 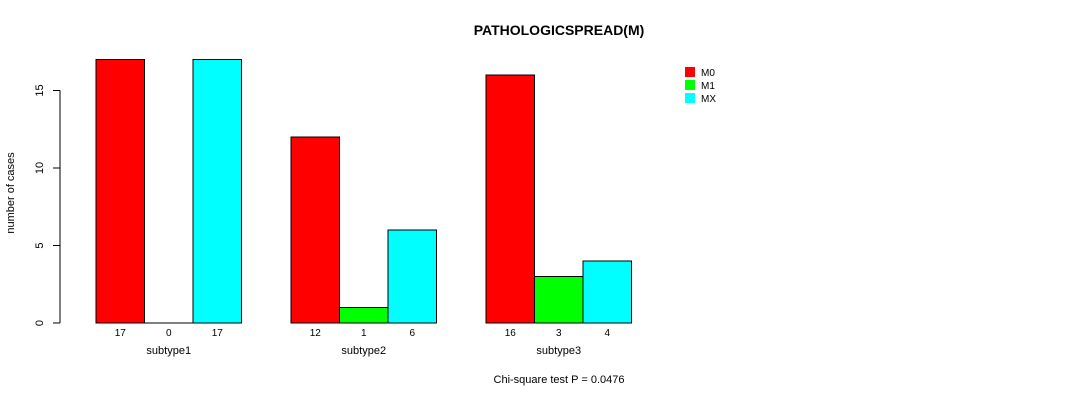 What do you see at coordinates (690, 98) in the screenshot?
I see `legend-swatch-MX` at bounding box center [690, 98].